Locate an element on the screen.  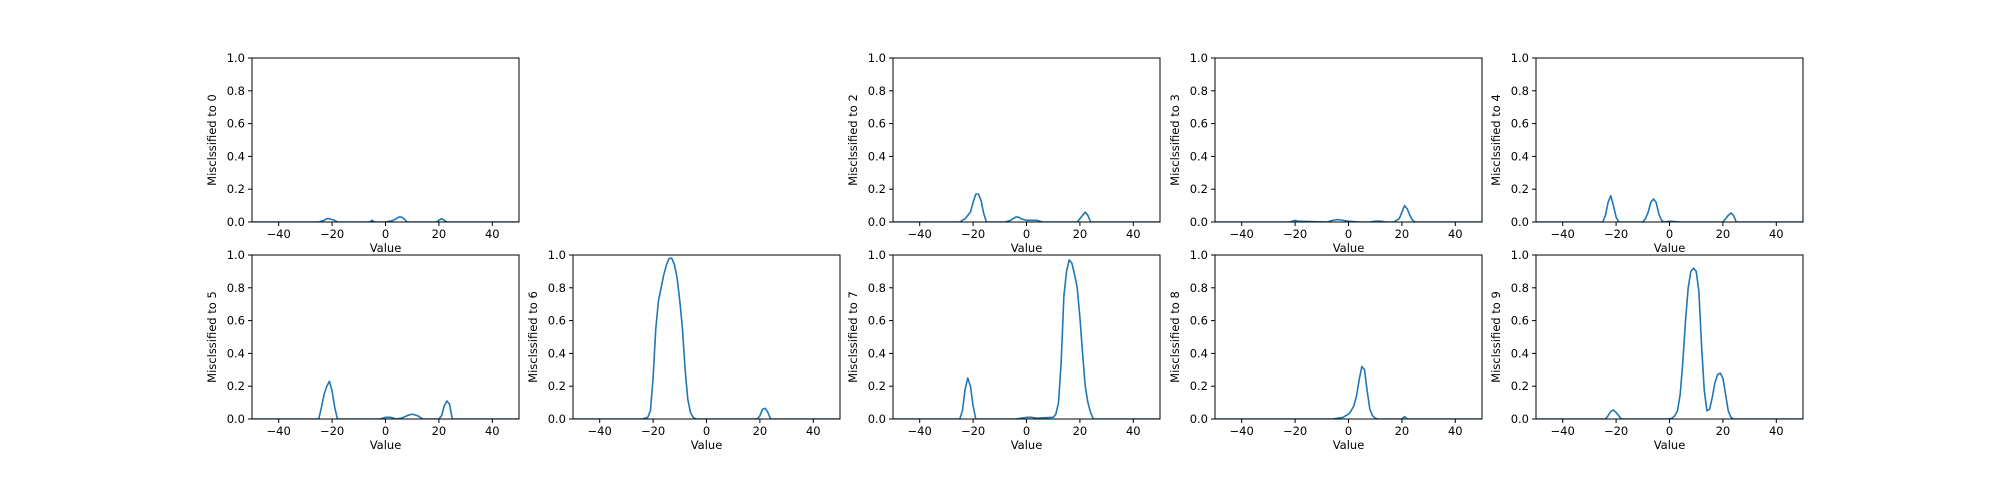
y-axis-label: Misclssified to 4 is located at coordinates (1496, 140).